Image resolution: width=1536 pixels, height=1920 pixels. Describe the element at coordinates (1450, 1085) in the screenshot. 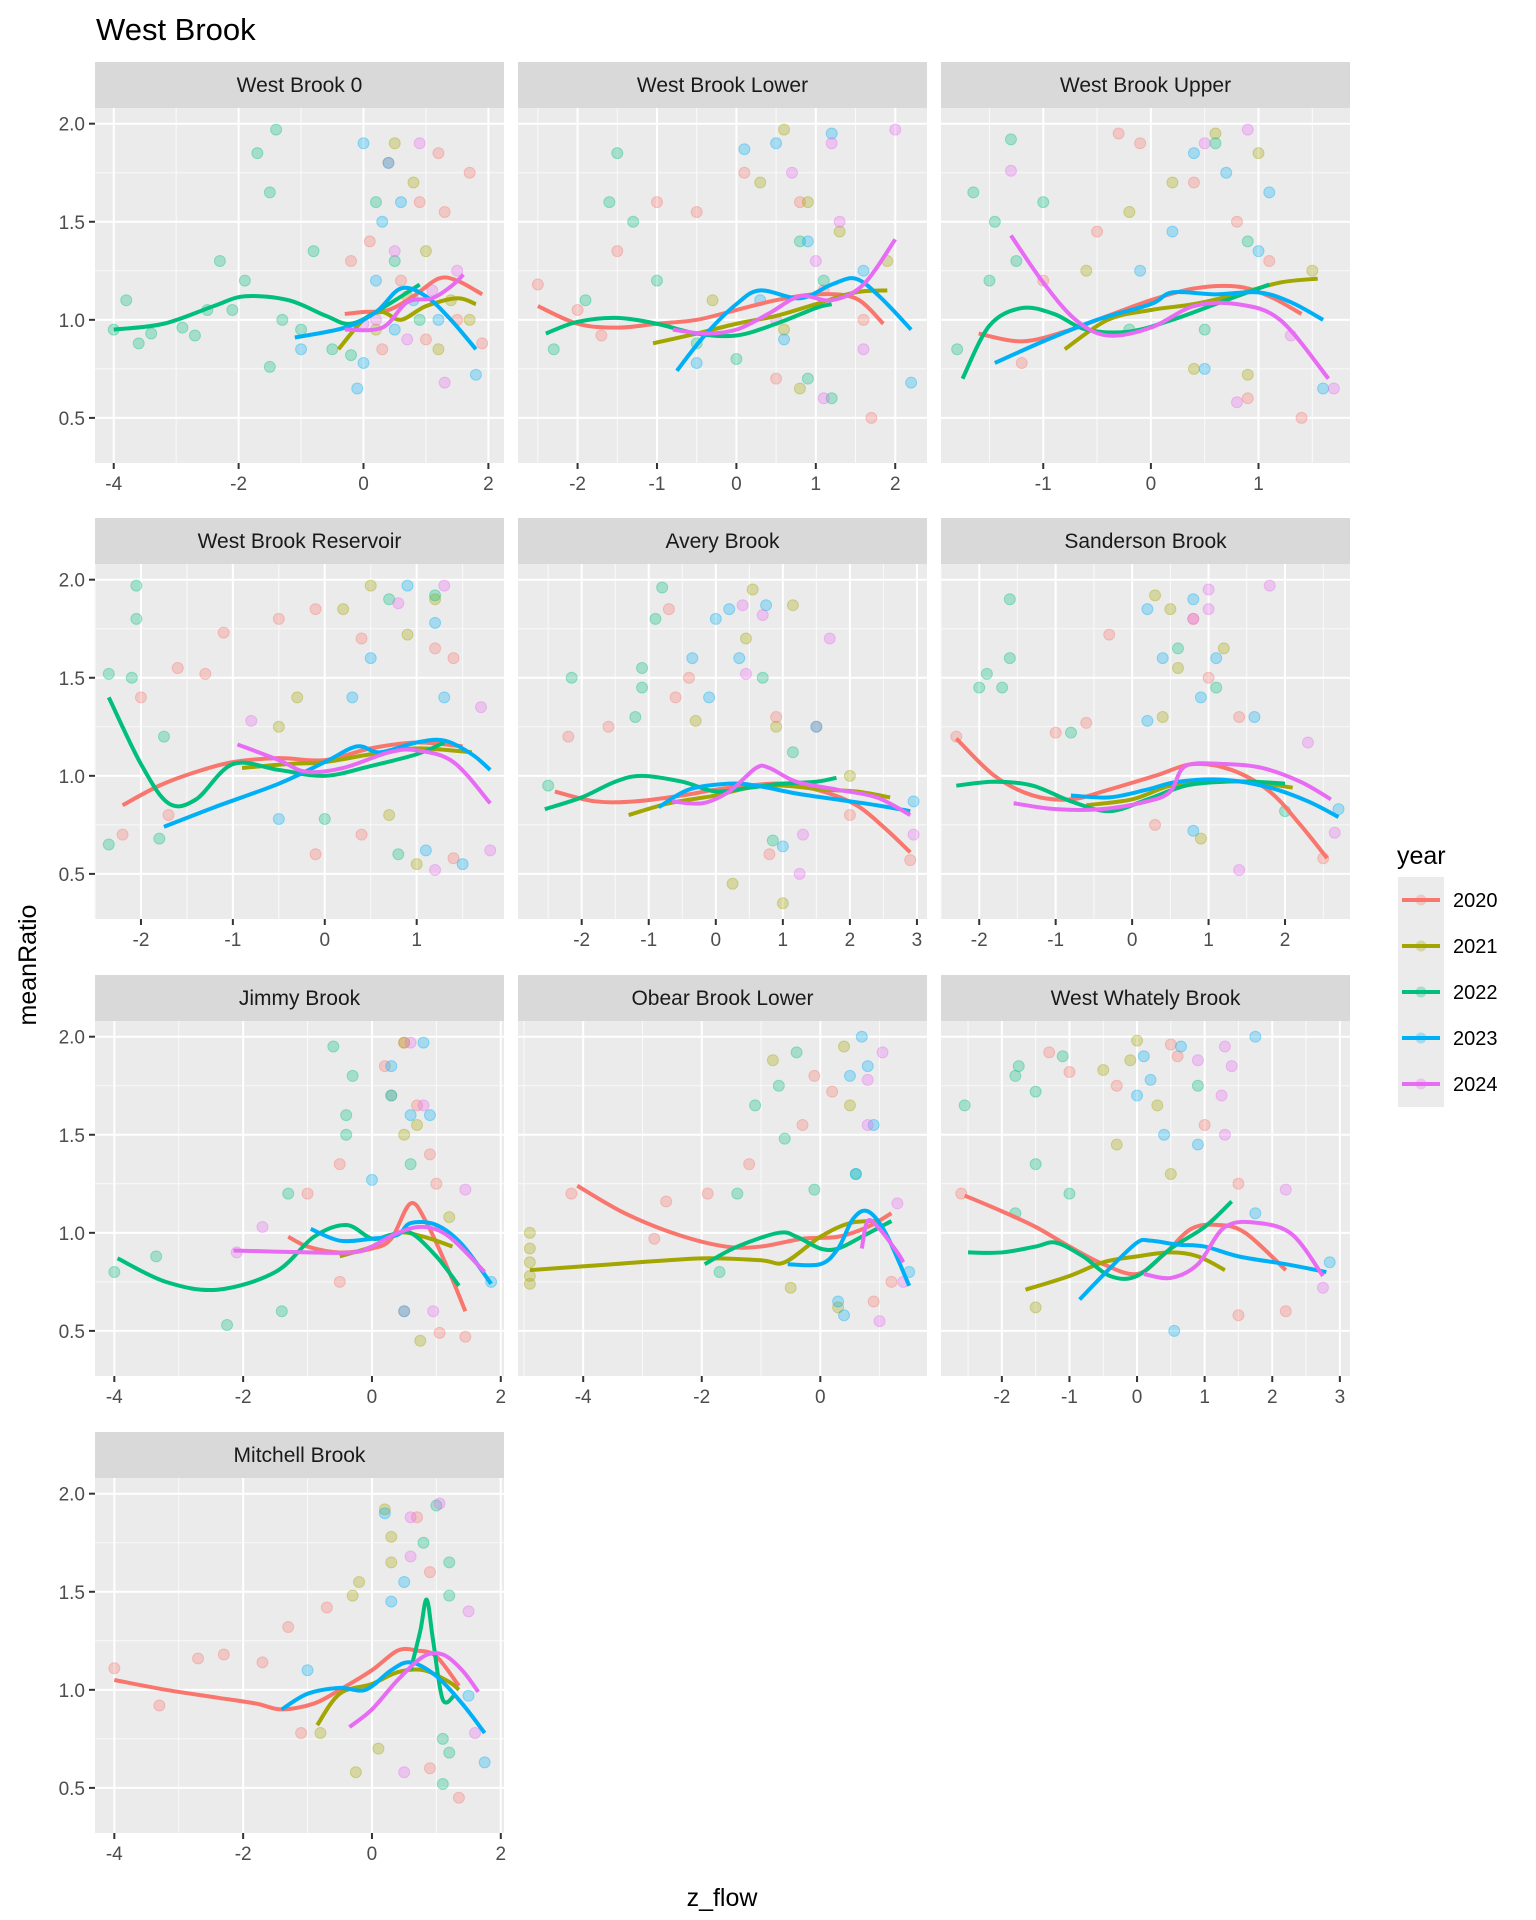

I see `legend-item-2024: 2024` at that location.